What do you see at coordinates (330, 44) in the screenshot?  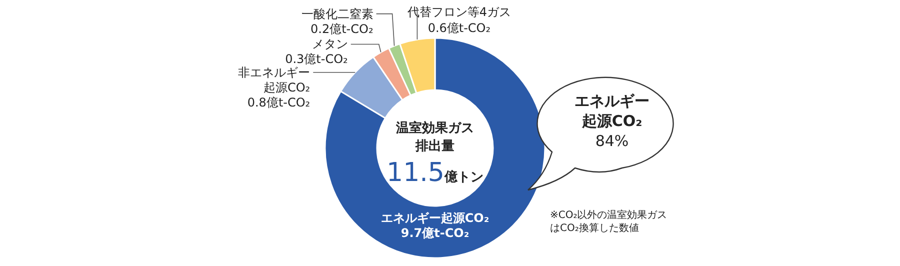 I see `slice-label: メタン` at bounding box center [330, 44].